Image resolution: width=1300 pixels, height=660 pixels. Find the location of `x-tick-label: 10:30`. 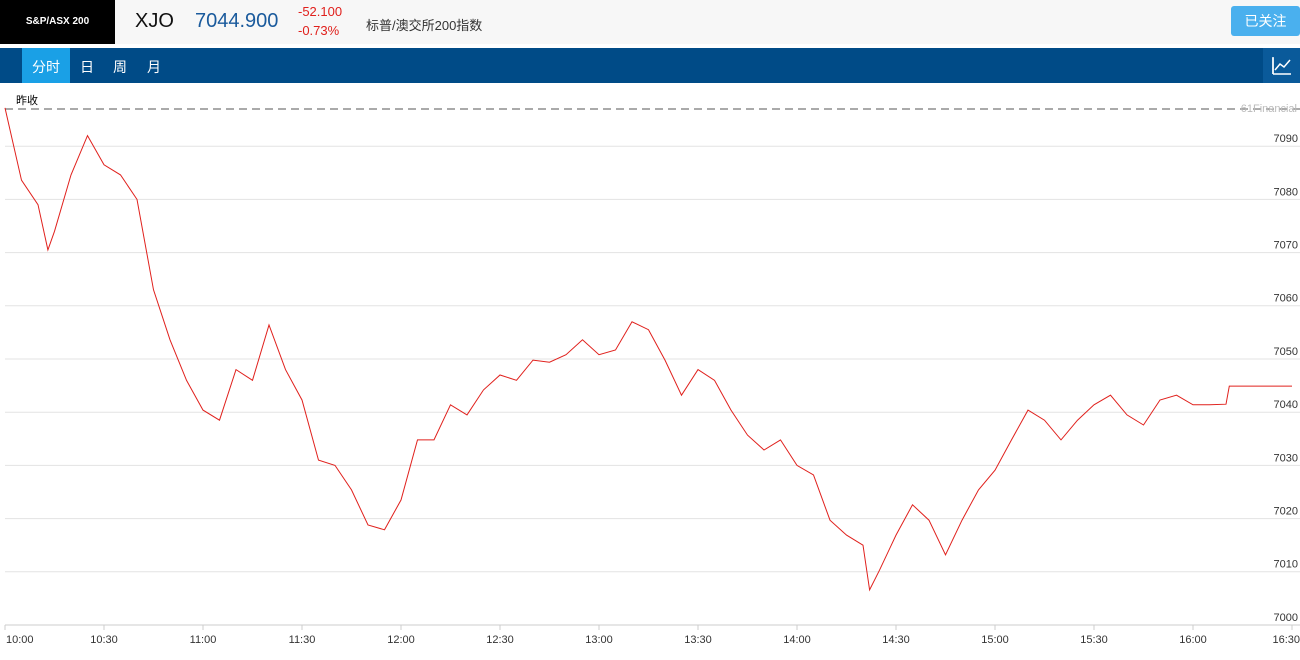

x-tick-label: 10:30 is located at coordinates (104, 640).